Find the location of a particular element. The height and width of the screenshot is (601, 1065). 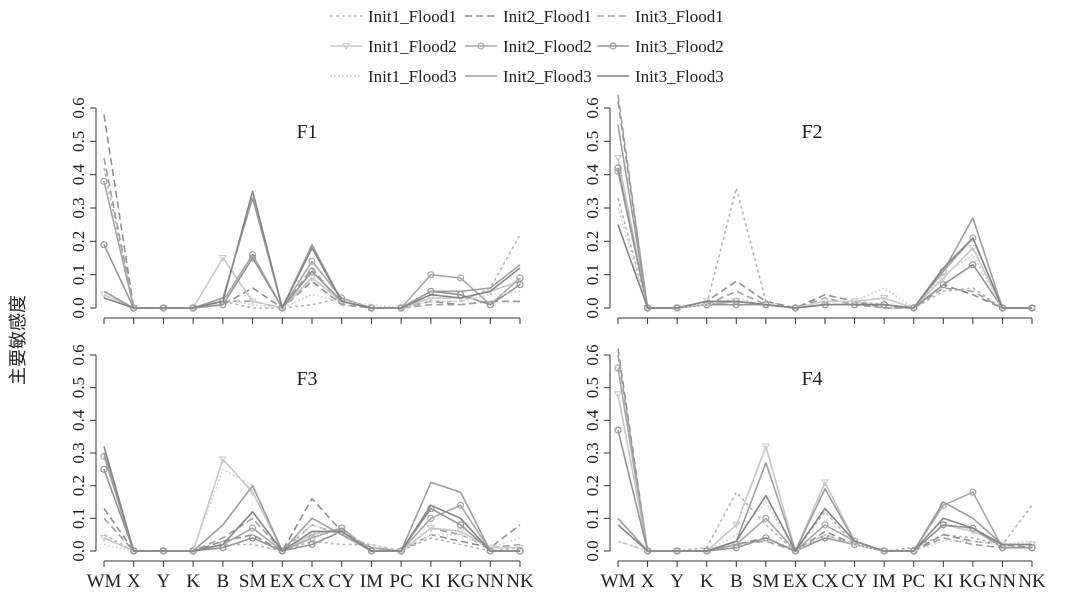

legend-entry: Init2_Flood2 is located at coordinates (528, 46).